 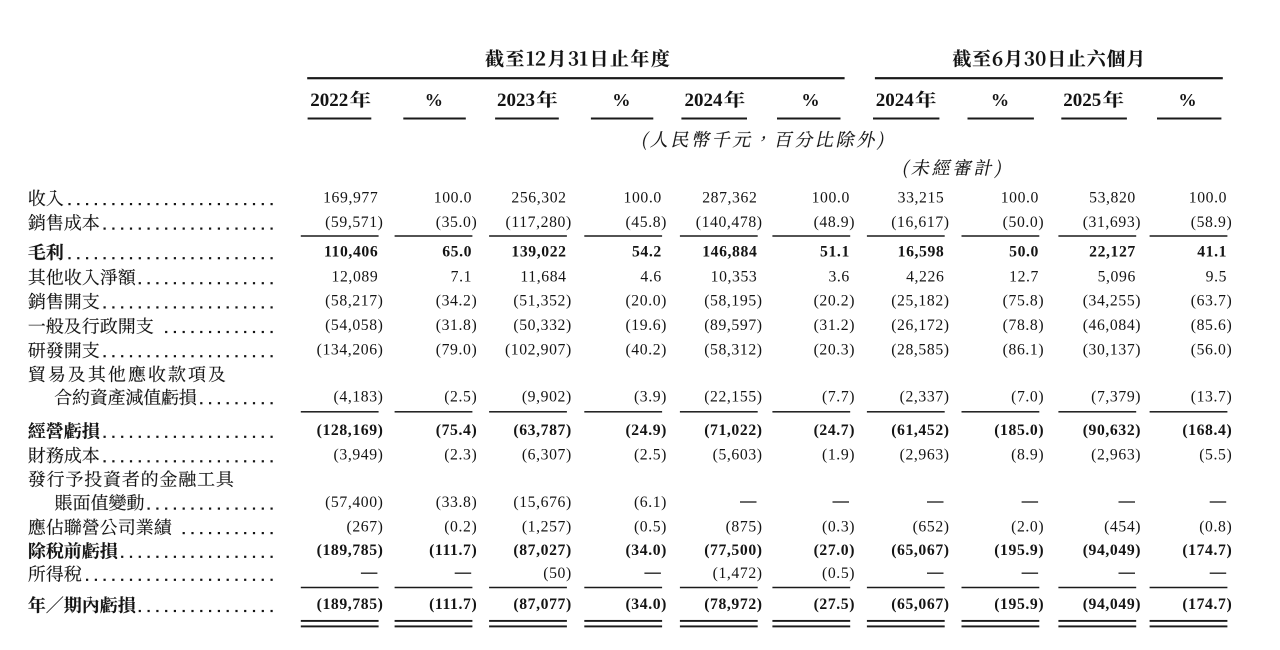 I want to click on svg-text: (875), so click(x=744, y=526).